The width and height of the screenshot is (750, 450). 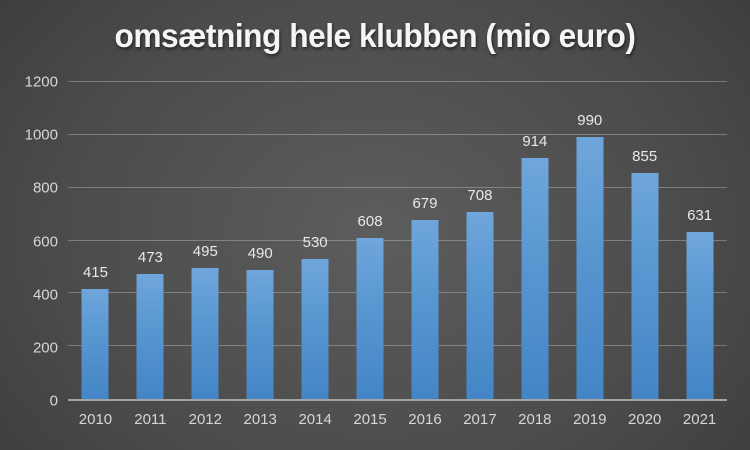 I want to click on x-tick-label: 2020, so click(x=644, y=419).